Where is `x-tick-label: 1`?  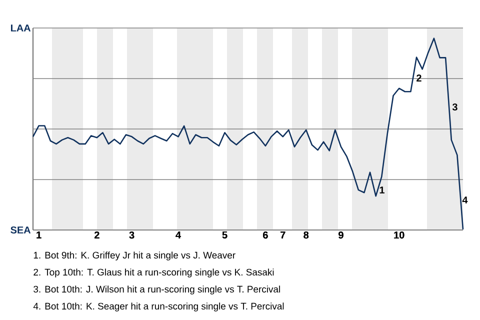 x-tick-label: 1 is located at coordinates (39, 235).